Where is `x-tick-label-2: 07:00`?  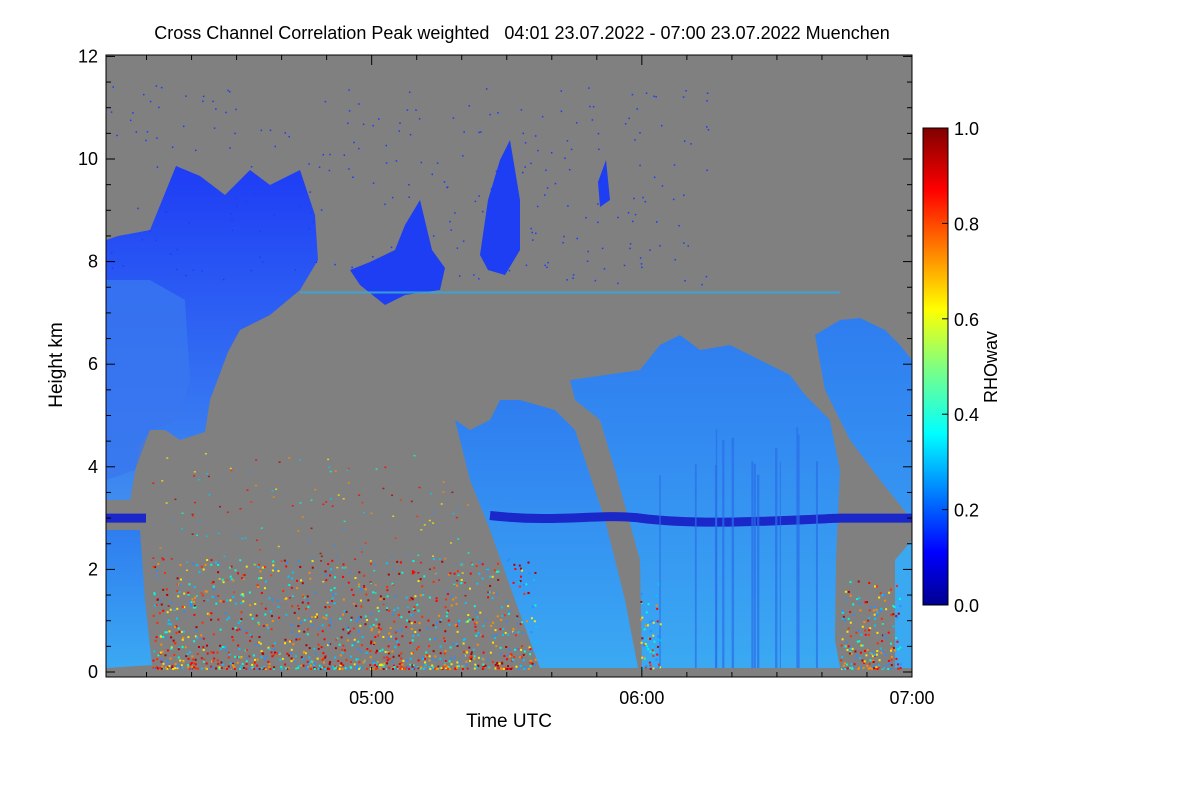 x-tick-label-2: 07:00 is located at coordinates (911, 698).